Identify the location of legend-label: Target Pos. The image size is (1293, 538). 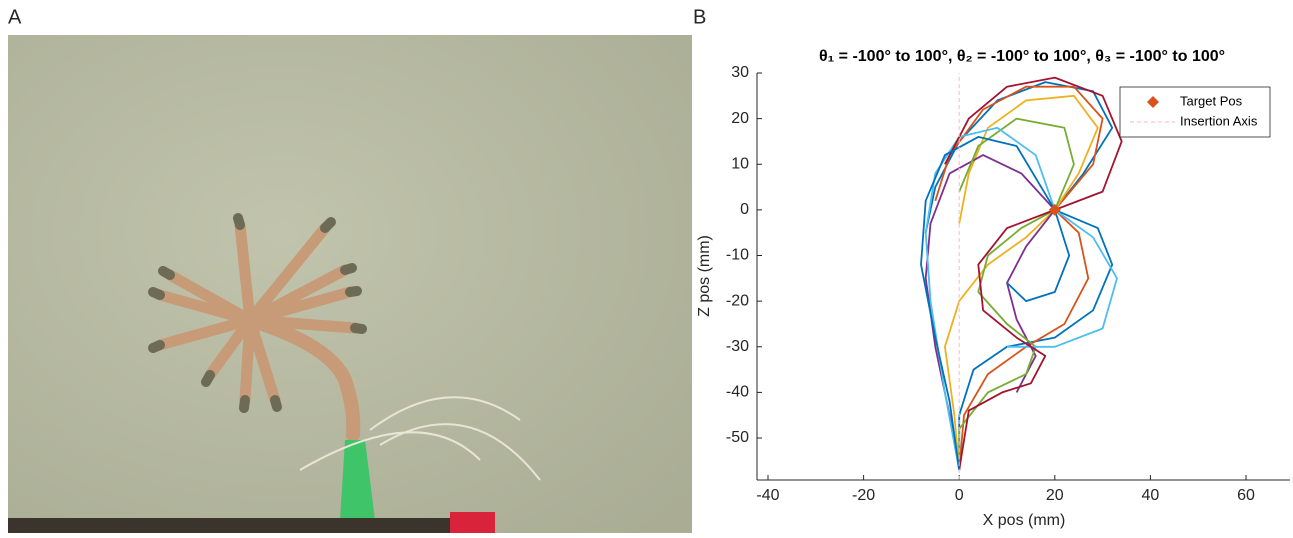
(1211, 100).